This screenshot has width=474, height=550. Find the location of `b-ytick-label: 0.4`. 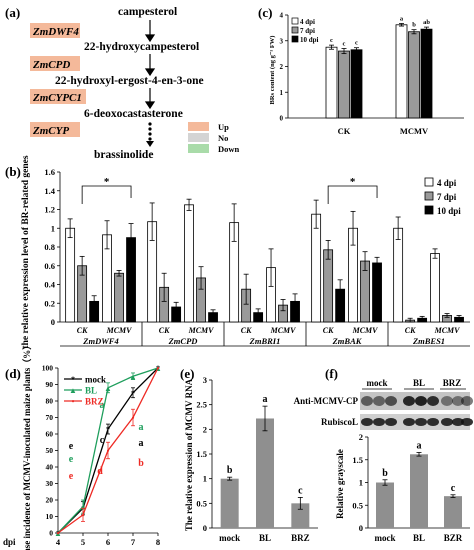

b-ytick-label: 0.4 is located at coordinates (49, 285).